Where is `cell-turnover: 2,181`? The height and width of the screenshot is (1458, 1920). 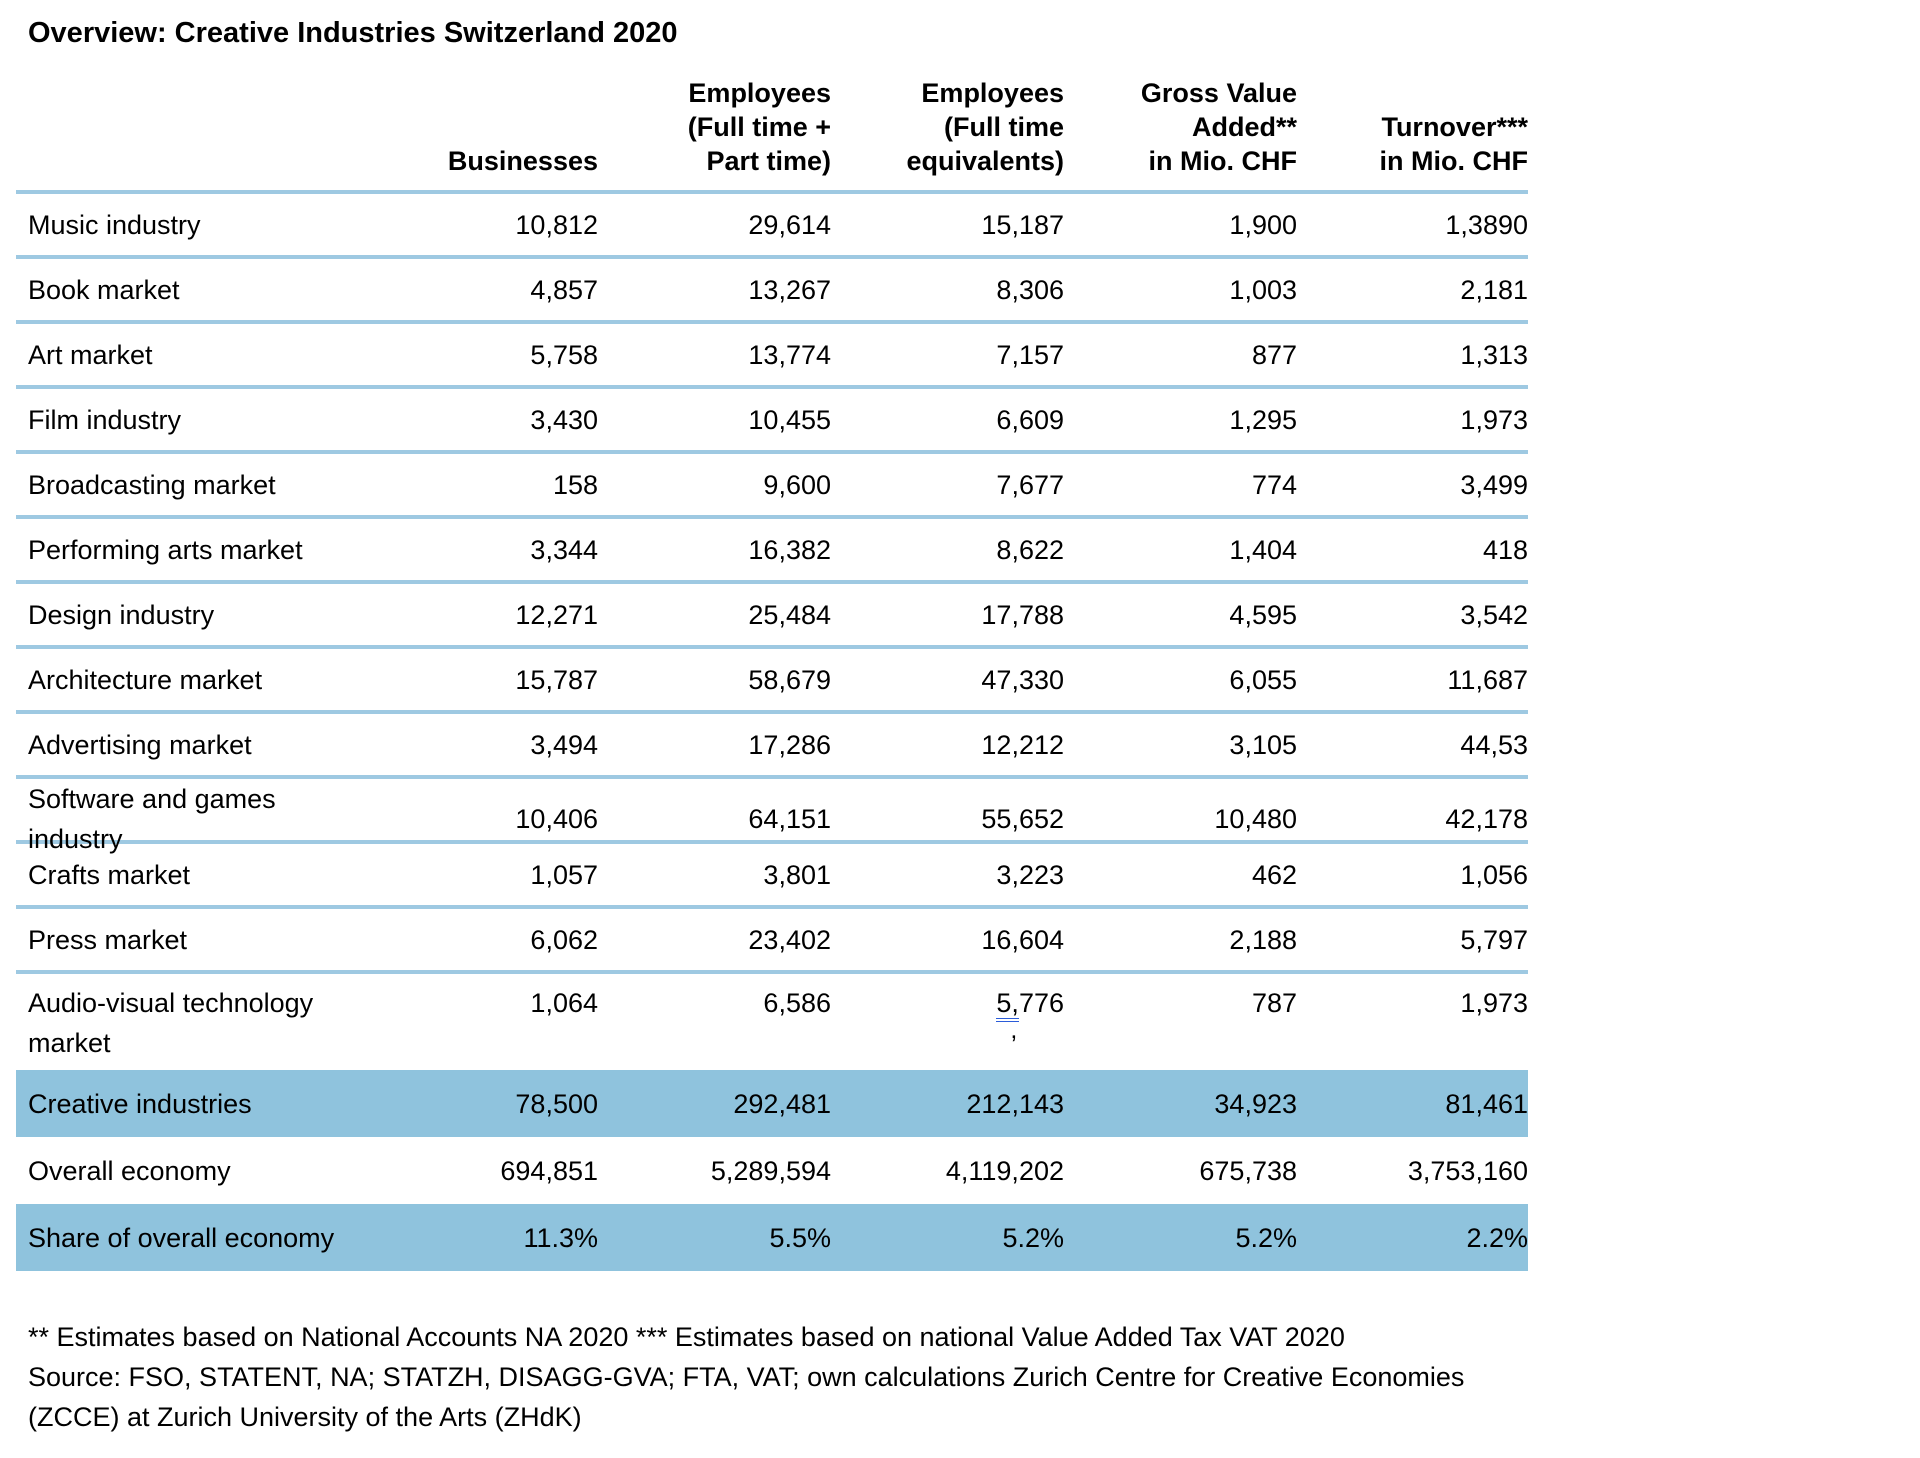 cell-turnover: 2,181 is located at coordinates (1494, 289).